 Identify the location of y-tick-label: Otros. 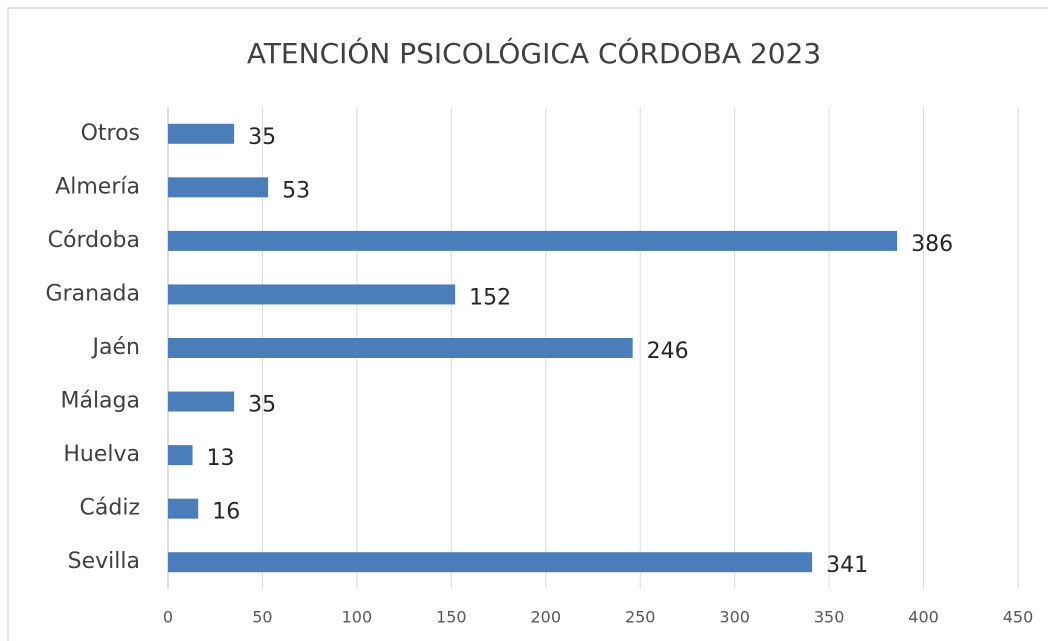
(110, 133).